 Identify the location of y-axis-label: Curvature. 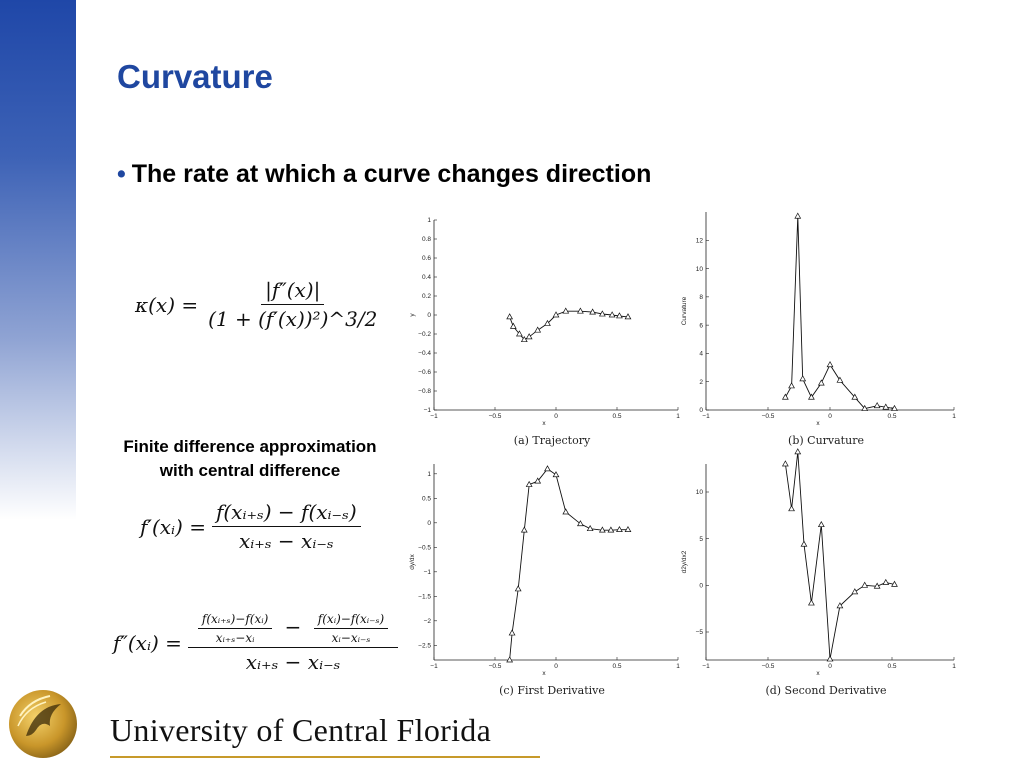
(684, 310).